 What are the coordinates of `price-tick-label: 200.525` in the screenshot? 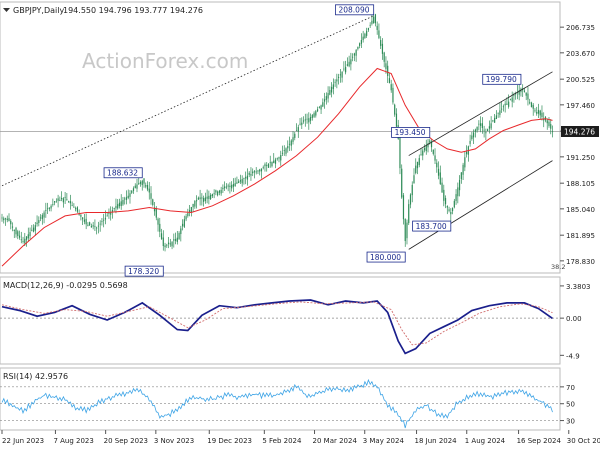 It's located at (580, 80).